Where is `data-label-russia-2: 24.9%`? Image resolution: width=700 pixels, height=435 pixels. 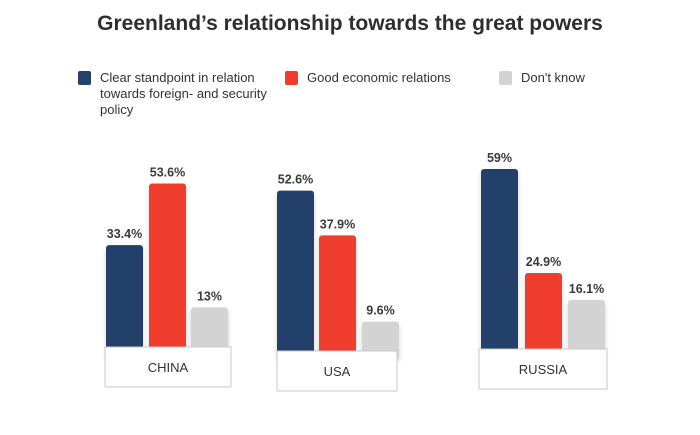
data-label-russia-2: 24.9% is located at coordinates (543, 262).